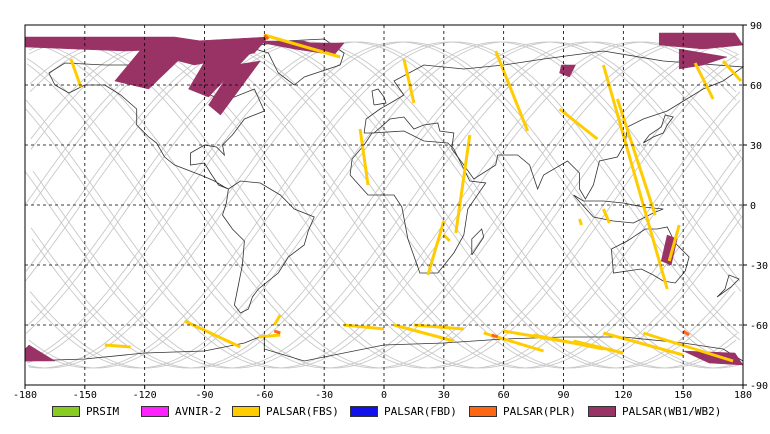 This screenshot has width=770, height=434. I want to click on y-tick-label: -60, so click(759, 326).